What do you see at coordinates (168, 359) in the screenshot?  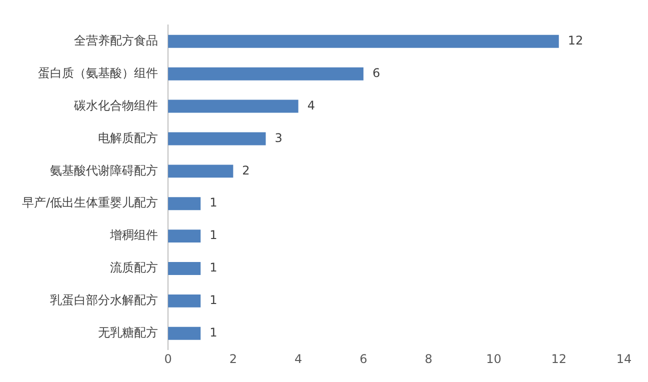 I see `x-tick-label: 0` at bounding box center [168, 359].